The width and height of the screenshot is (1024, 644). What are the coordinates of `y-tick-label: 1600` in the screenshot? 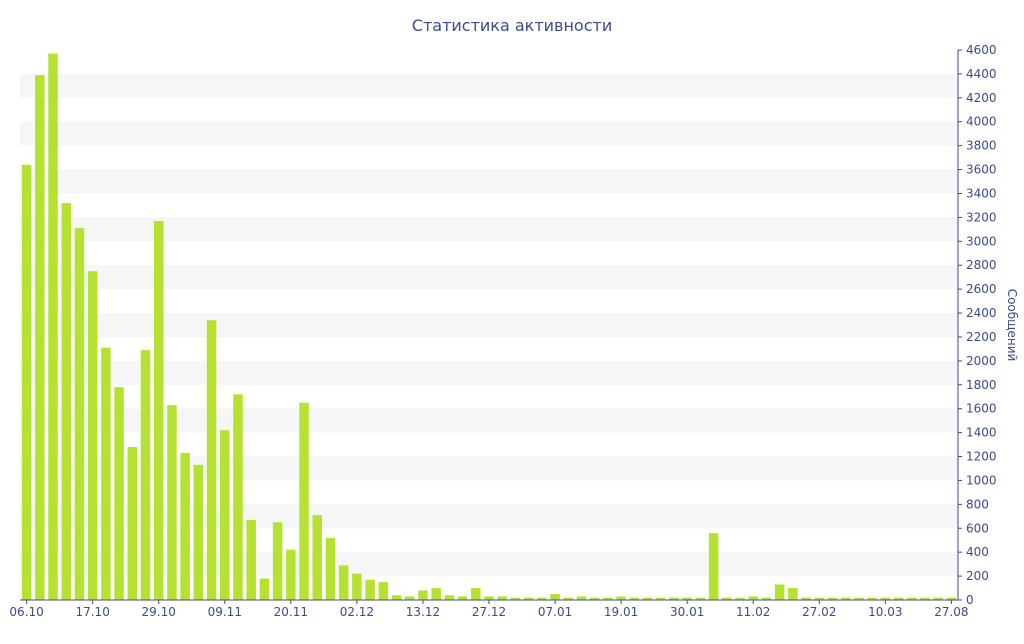 It's located at (981, 409).